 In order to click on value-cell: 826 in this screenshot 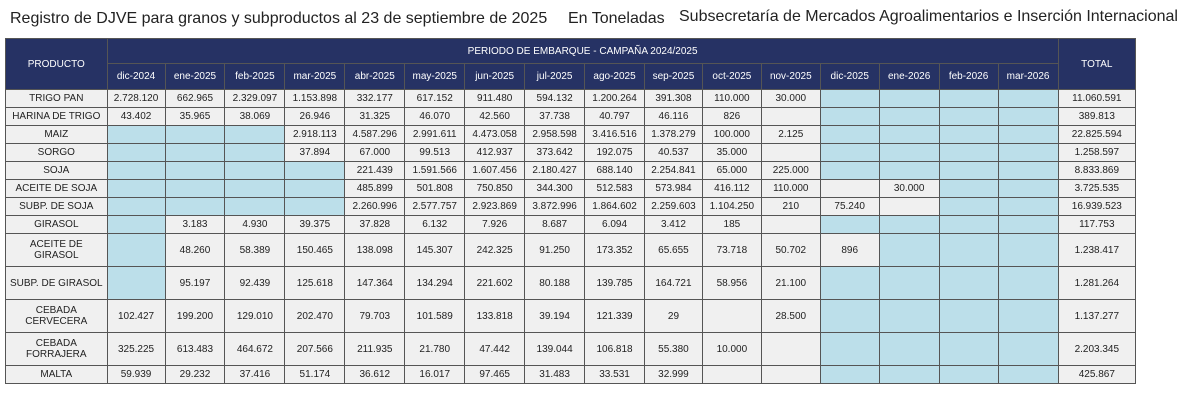, I will do `click(731, 116)`.